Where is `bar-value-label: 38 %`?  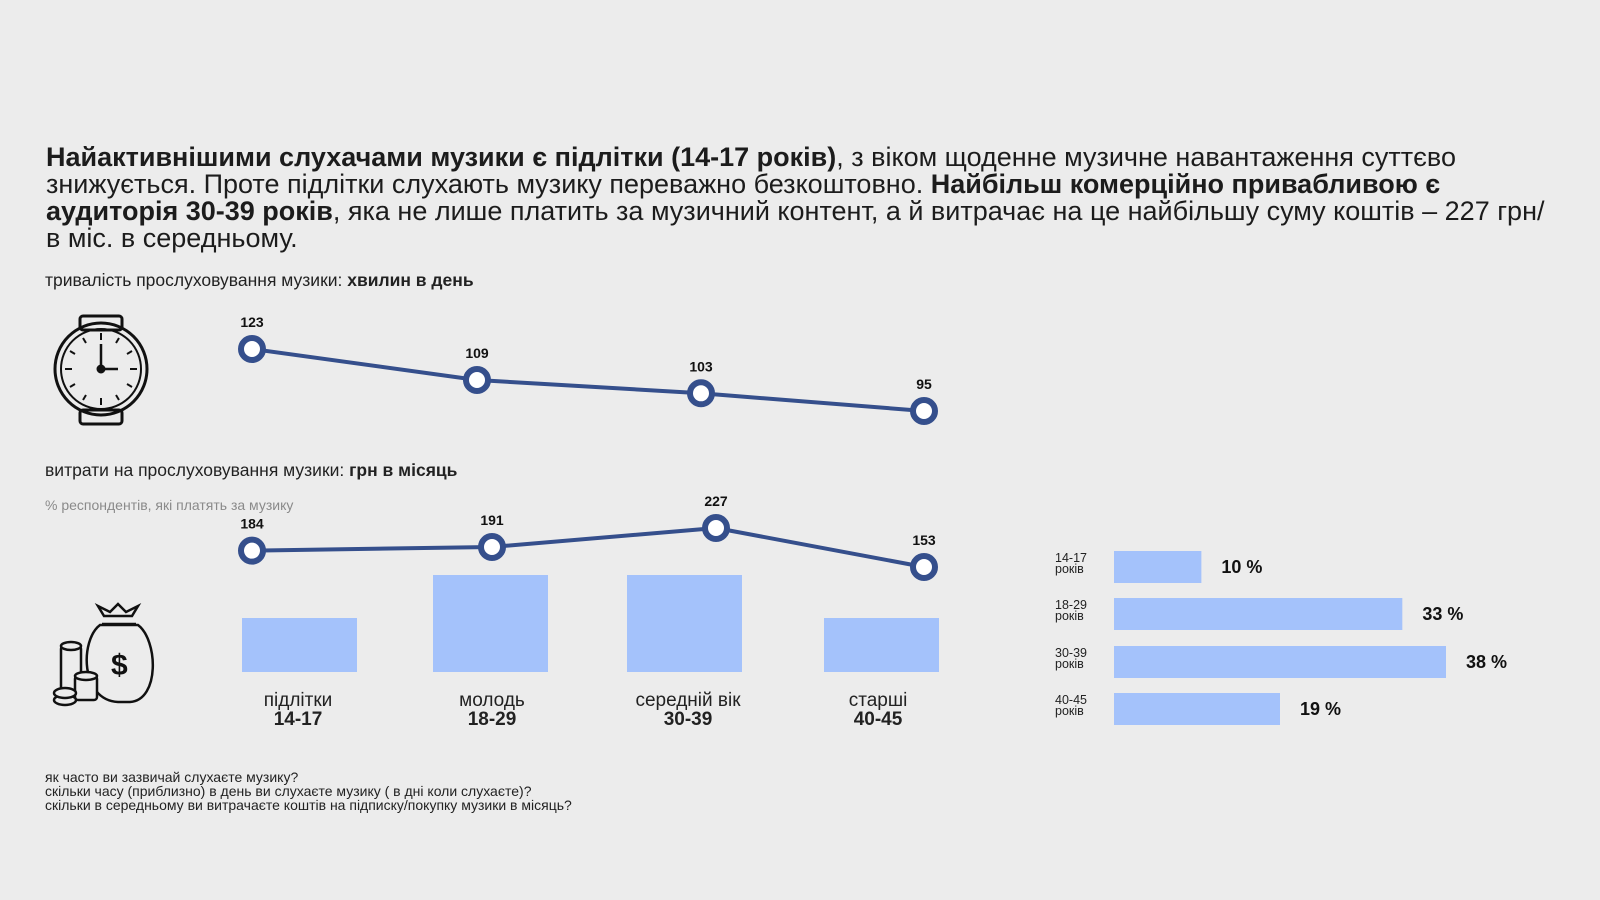
bar-value-label: 38 % is located at coordinates (1486, 662).